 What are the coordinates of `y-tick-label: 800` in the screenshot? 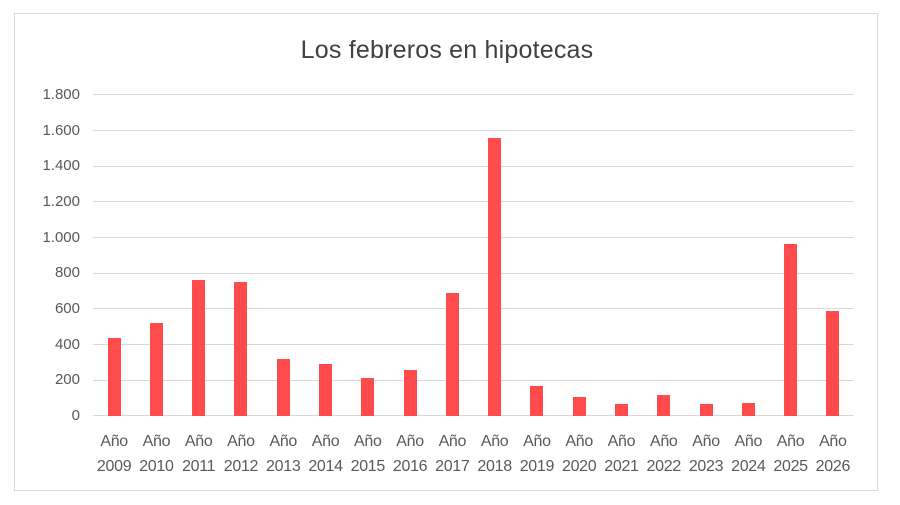 It's located at (67, 273).